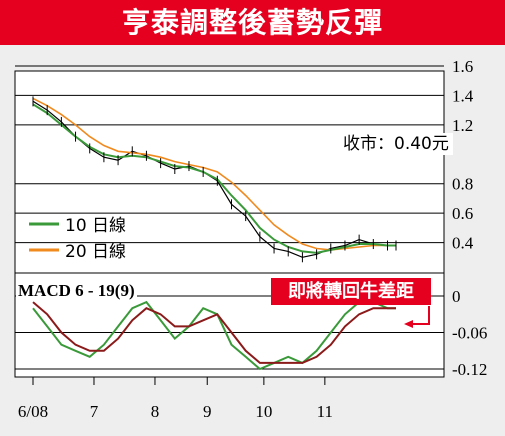  Describe the element at coordinates (155, 411) in the screenshot. I see `x-tick-label: 8` at that location.